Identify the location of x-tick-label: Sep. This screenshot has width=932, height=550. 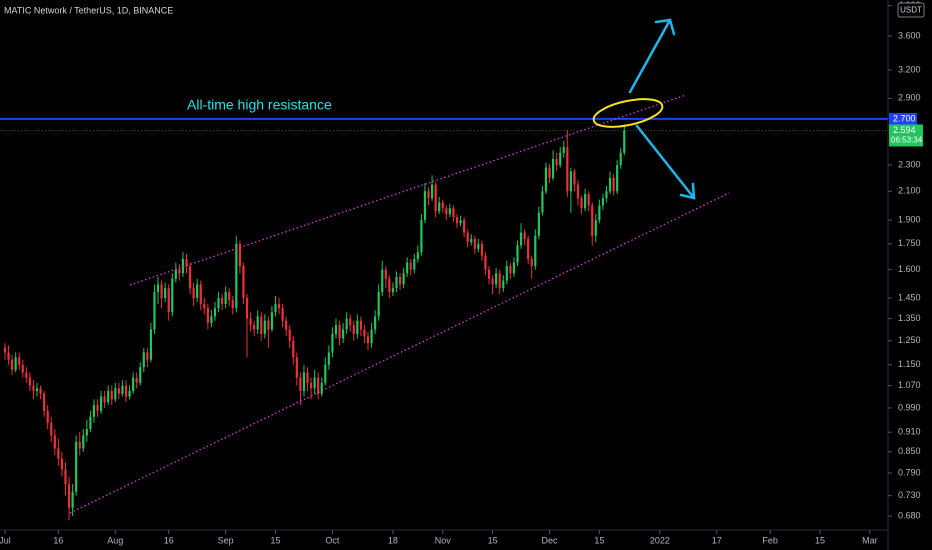
(226, 540).